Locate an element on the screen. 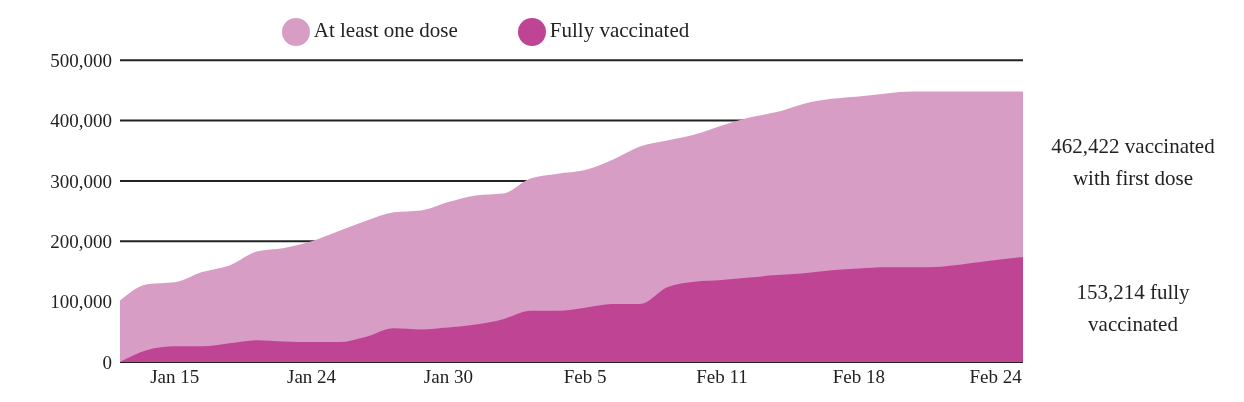 This screenshot has width=1244, height=402. x-tick-label: Feb 5 is located at coordinates (585, 377).